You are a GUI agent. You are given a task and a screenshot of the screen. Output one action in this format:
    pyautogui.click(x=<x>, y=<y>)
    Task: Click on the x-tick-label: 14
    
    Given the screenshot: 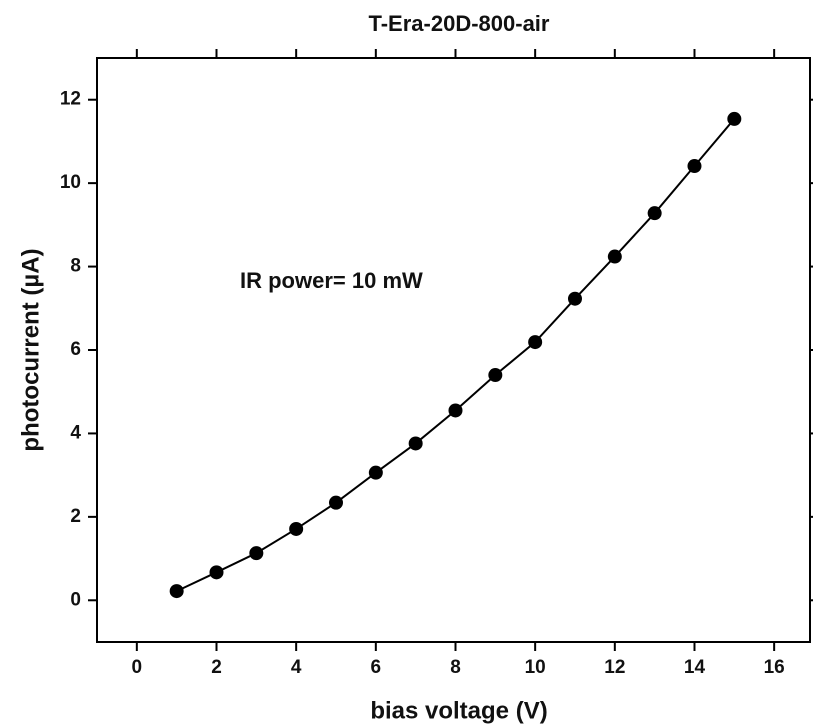 What is the action you would take?
    pyautogui.click(x=695, y=667)
    